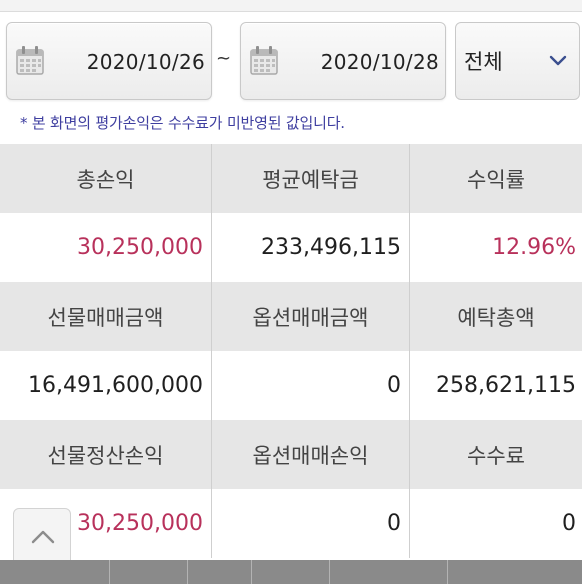  Describe the element at coordinates (311, 523) in the screenshot. I see `value-options-trade-pl: 0` at that location.